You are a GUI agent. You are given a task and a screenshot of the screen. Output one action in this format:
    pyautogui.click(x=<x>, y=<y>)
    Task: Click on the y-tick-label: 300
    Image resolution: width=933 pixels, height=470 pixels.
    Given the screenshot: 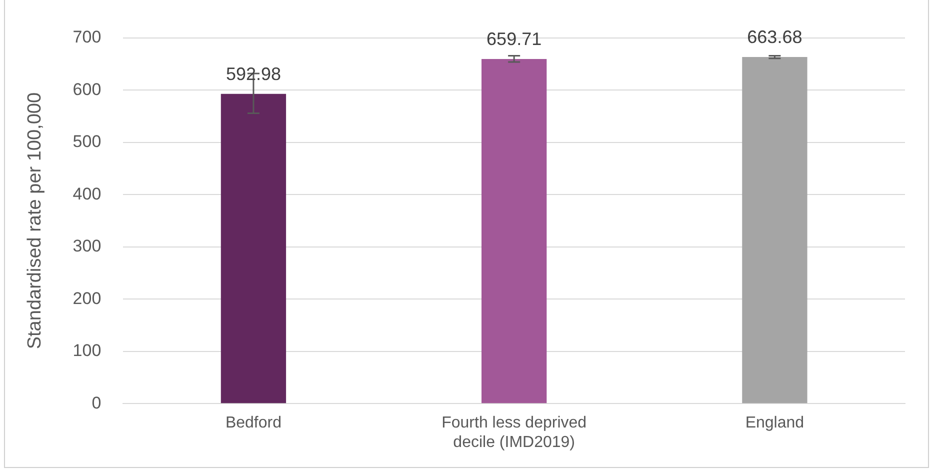 What is the action you would take?
    pyautogui.click(x=87, y=246)
    